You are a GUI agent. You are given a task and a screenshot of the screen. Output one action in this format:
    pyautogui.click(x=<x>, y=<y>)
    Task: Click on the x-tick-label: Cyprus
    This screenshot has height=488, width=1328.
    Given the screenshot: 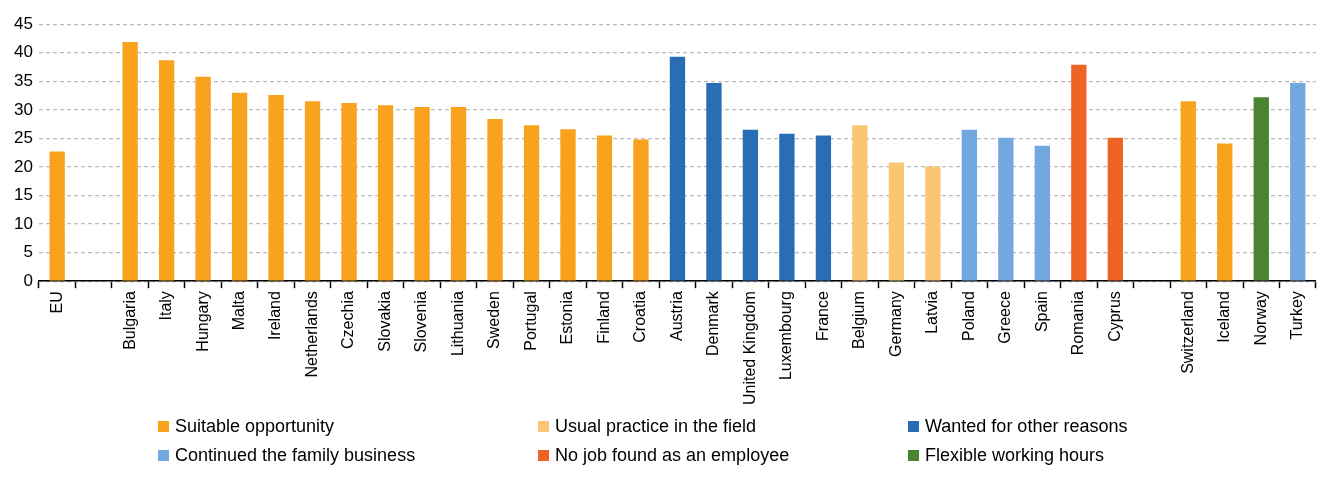 What is the action you would take?
    pyautogui.click(x=1114, y=316)
    